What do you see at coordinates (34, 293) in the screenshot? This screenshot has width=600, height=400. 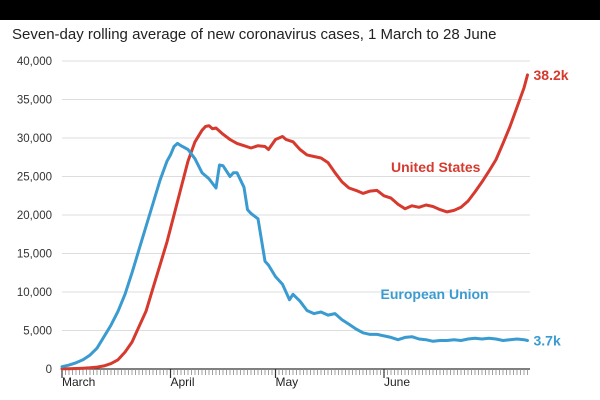 I see `y-tick-label: 10,000` at bounding box center [34, 293].